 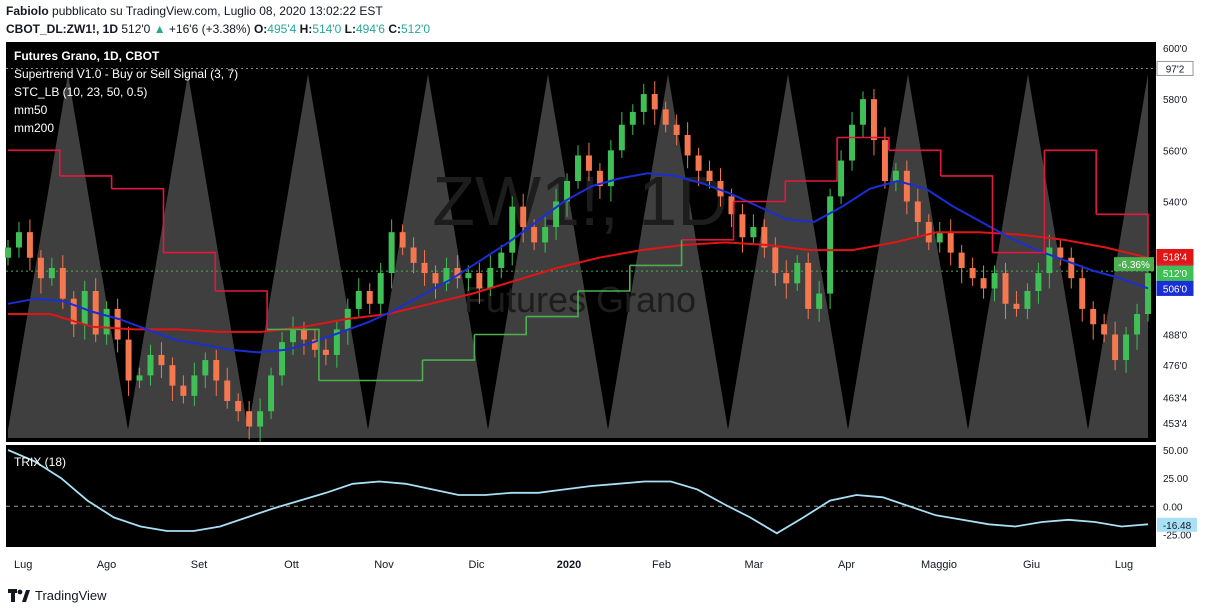 What do you see at coordinates (282, 29) in the screenshot?
I see `open-value: 495'4` at bounding box center [282, 29].